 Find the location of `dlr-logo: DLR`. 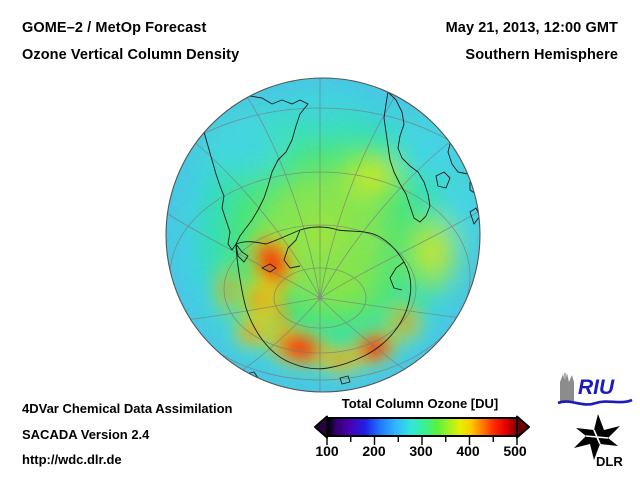

dlr-logo: DLR is located at coordinates (600, 440).